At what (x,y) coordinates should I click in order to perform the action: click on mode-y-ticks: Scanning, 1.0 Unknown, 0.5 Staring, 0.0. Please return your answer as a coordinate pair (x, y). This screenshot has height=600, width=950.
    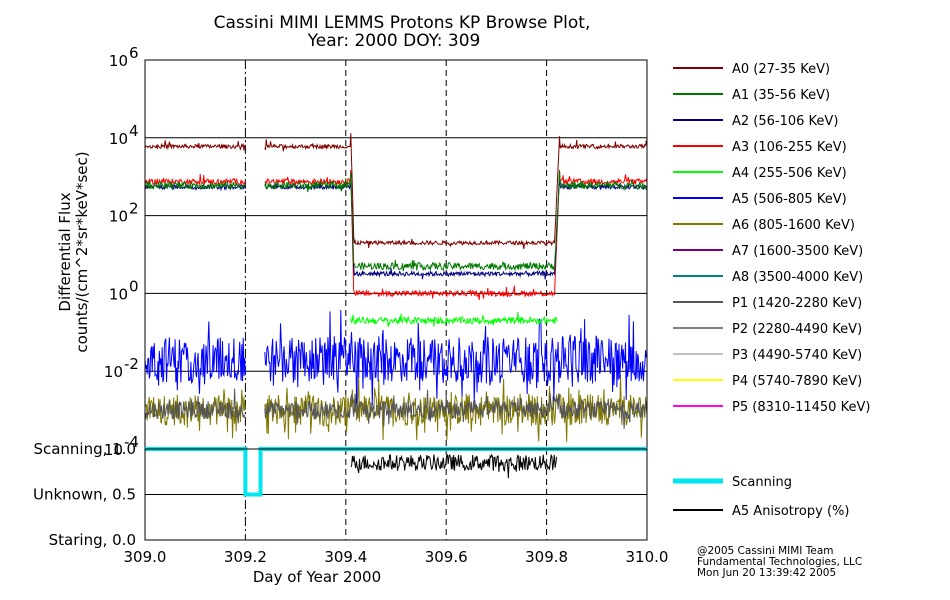
    Looking at the image, I should click on (84, 494).